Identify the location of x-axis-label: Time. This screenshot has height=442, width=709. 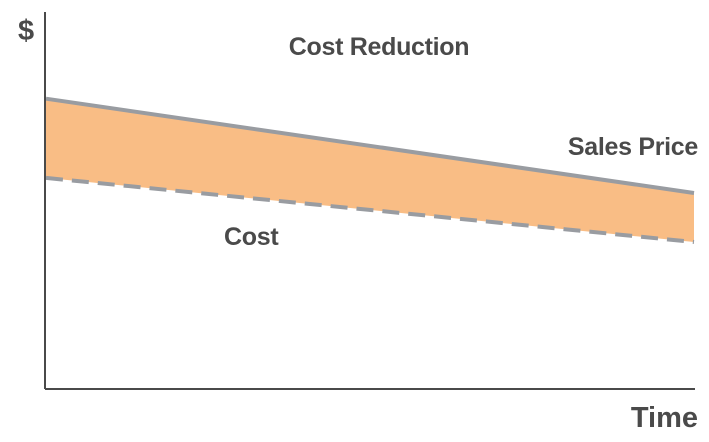
(664, 418).